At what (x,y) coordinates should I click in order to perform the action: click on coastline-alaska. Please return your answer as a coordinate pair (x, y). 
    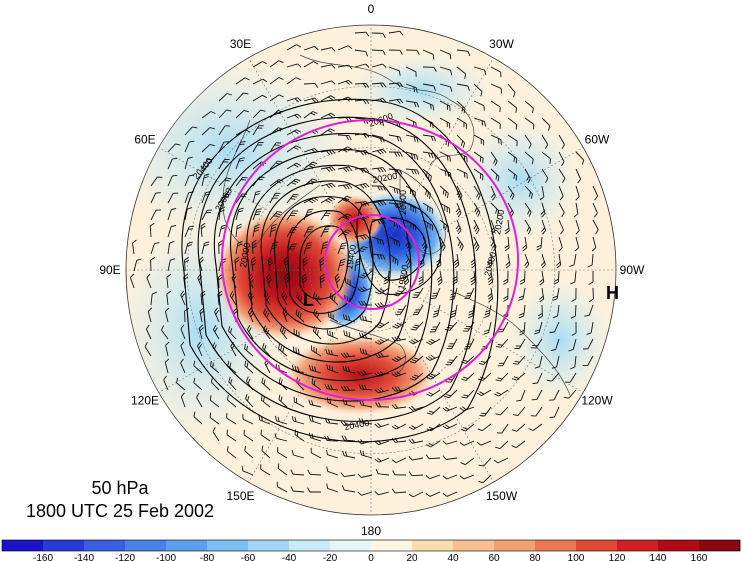
    Looking at the image, I should click on (367, 347).